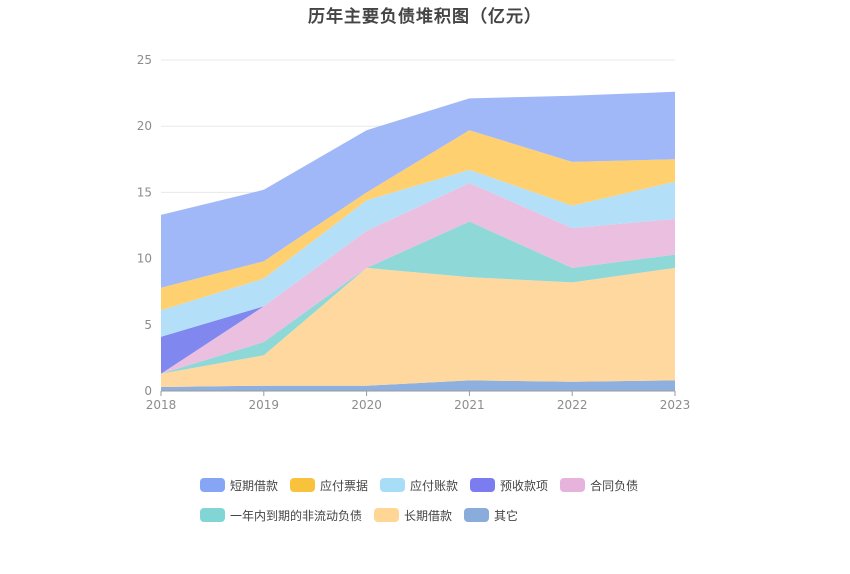 Image resolution: width=850 pixels, height=574 pixels. What do you see at coordinates (506, 515) in the screenshot?
I see `legend-label: 其它` at bounding box center [506, 515].